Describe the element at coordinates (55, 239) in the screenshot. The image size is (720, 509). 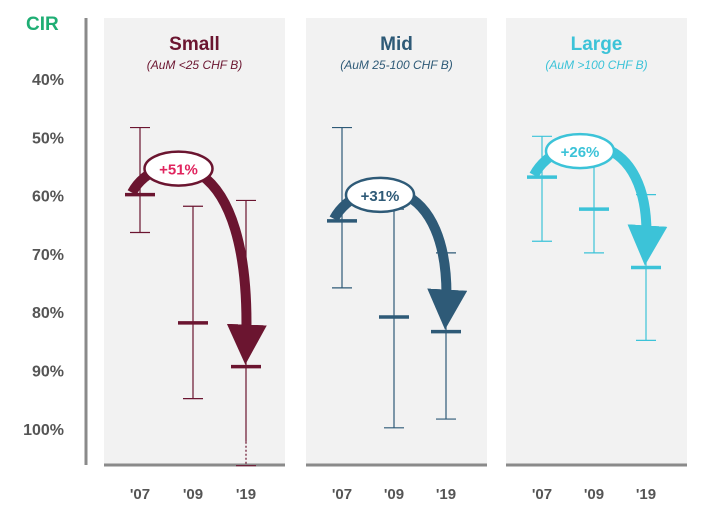
I see `y-axis: CIR 40% 50% 60% 70% 80% 90% 100%` at that location.